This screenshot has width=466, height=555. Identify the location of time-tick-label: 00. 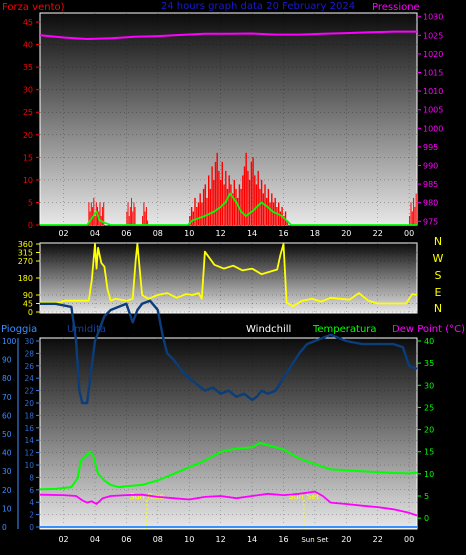
(409, 539).